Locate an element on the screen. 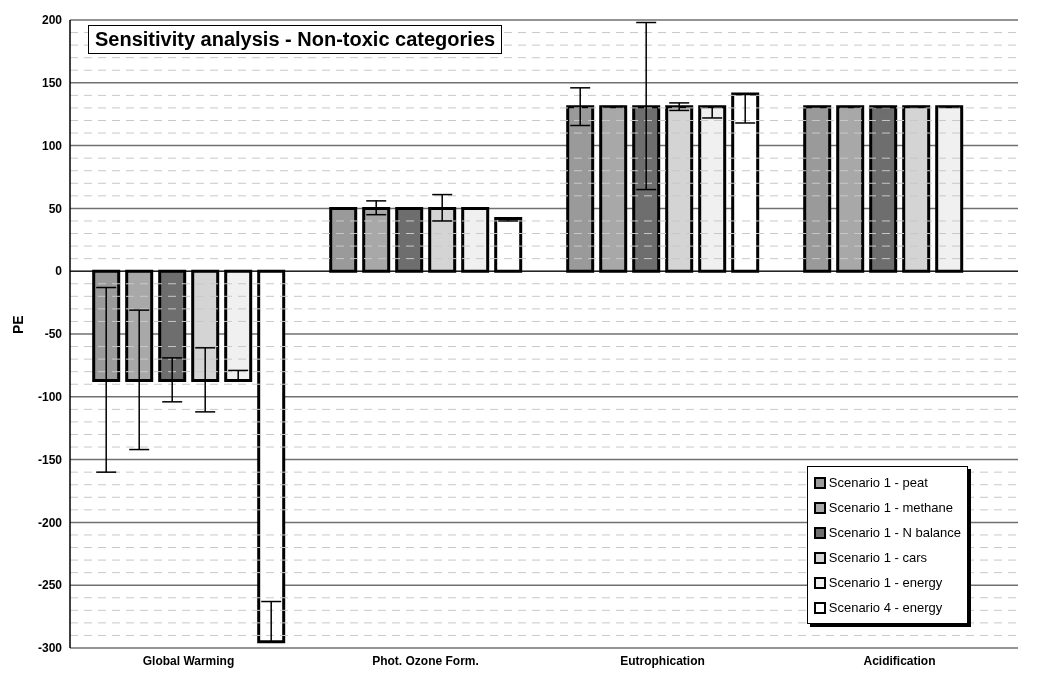 This screenshot has width=1040, height=694. y-tick-label: -50 is located at coordinates (53, 334).